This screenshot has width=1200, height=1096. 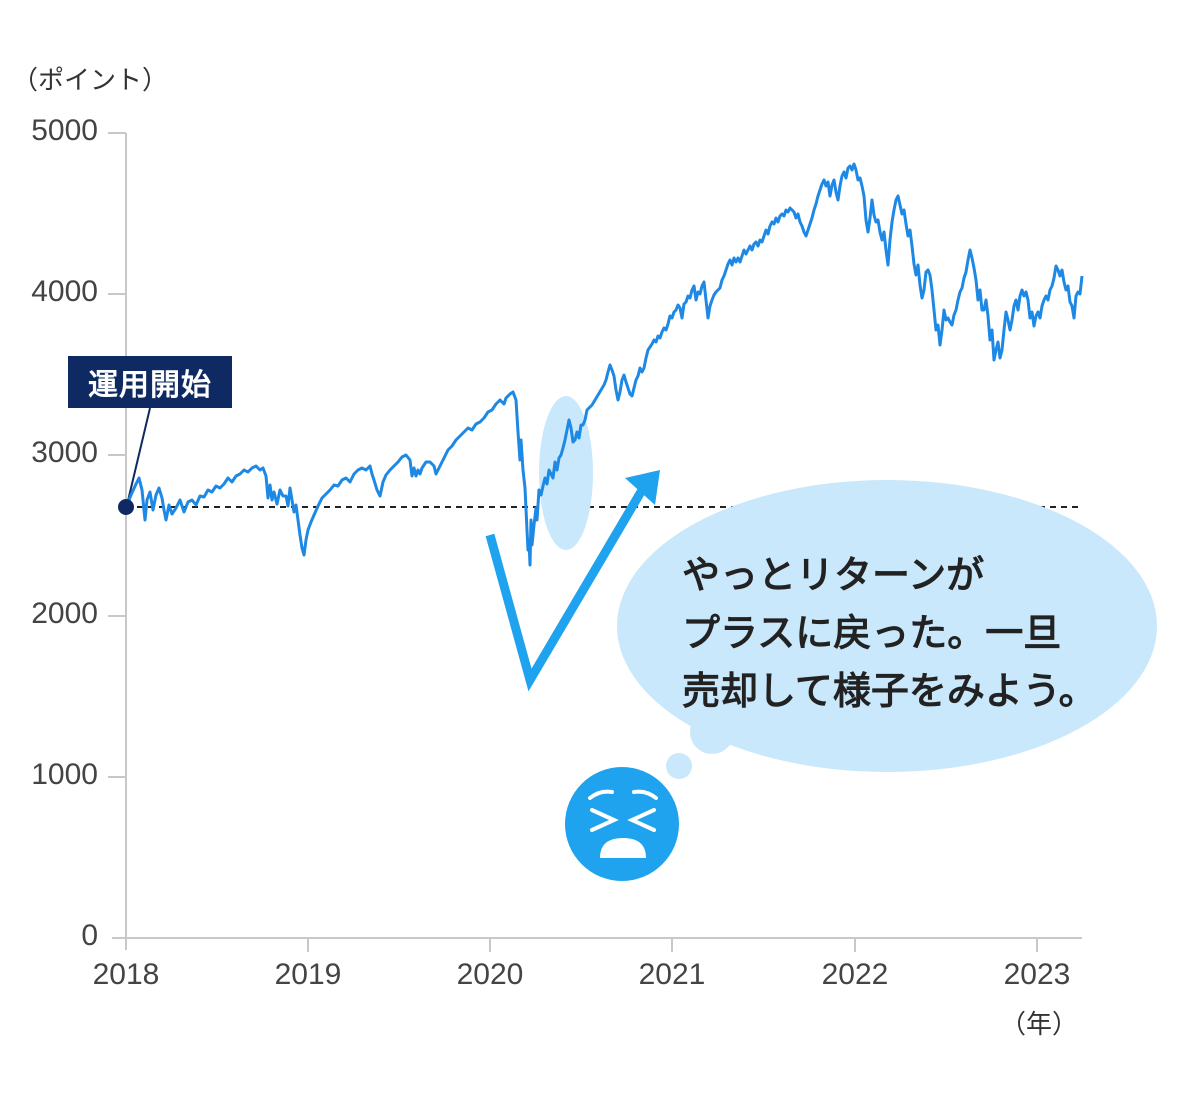 What do you see at coordinates (89, 935) in the screenshot?
I see `y-tick-0: 0` at bounding box center [89, 935].